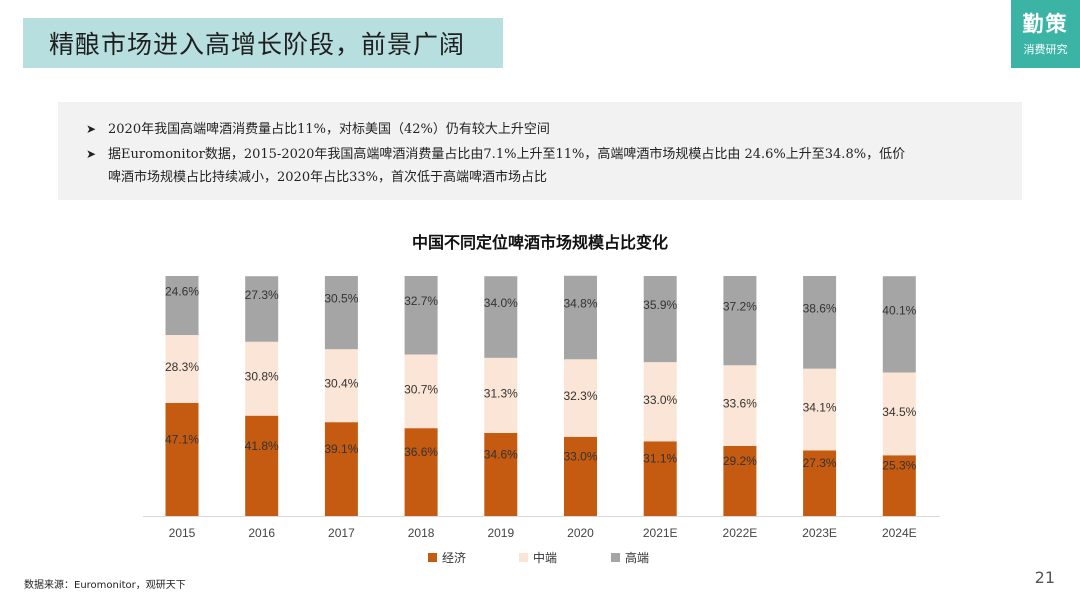 This screenshot has width=1080, height=608. Describe the element at coordinates (580, 317) in the screenshot. I see `bar-segment-2020-高端` at that location.